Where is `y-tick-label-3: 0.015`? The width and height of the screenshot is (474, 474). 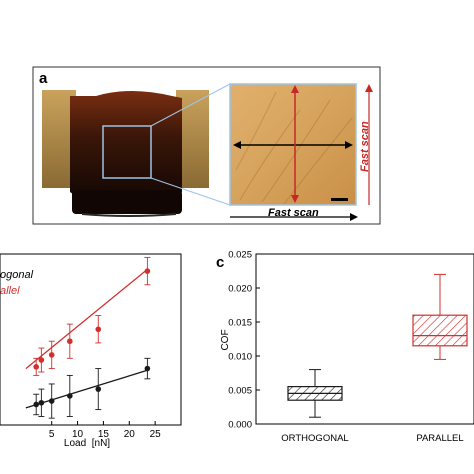
y-tick-label-3: 0.015 is located at coordinates (240, 323).